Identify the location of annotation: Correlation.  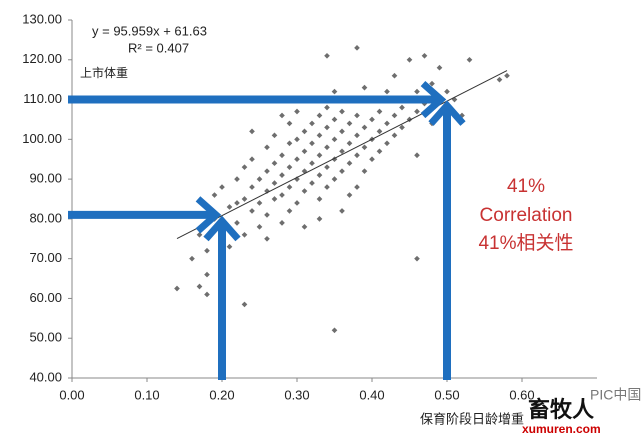
(526, 215).